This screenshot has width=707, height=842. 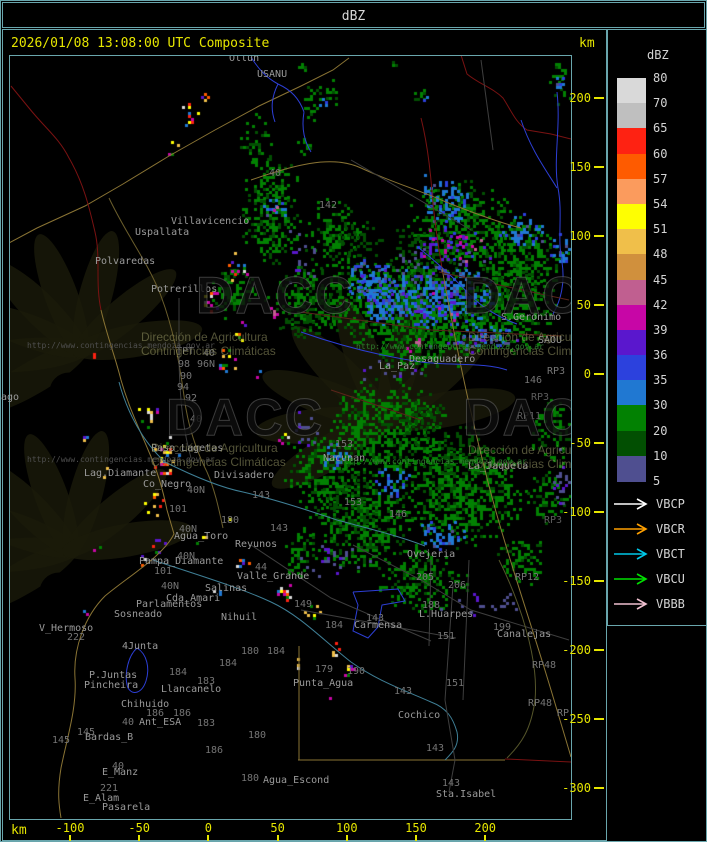 I want to click on clipped-place-label: ago, so click(x=10, y=397).